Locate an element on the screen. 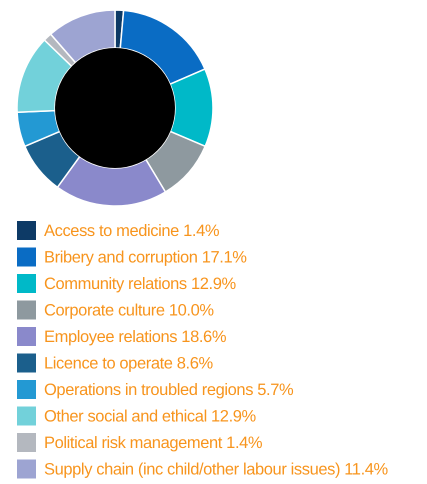 Image resolution: width=427 pixels, height=484 pixels. data-label: 11.4% is located at coordinates (366, 469).